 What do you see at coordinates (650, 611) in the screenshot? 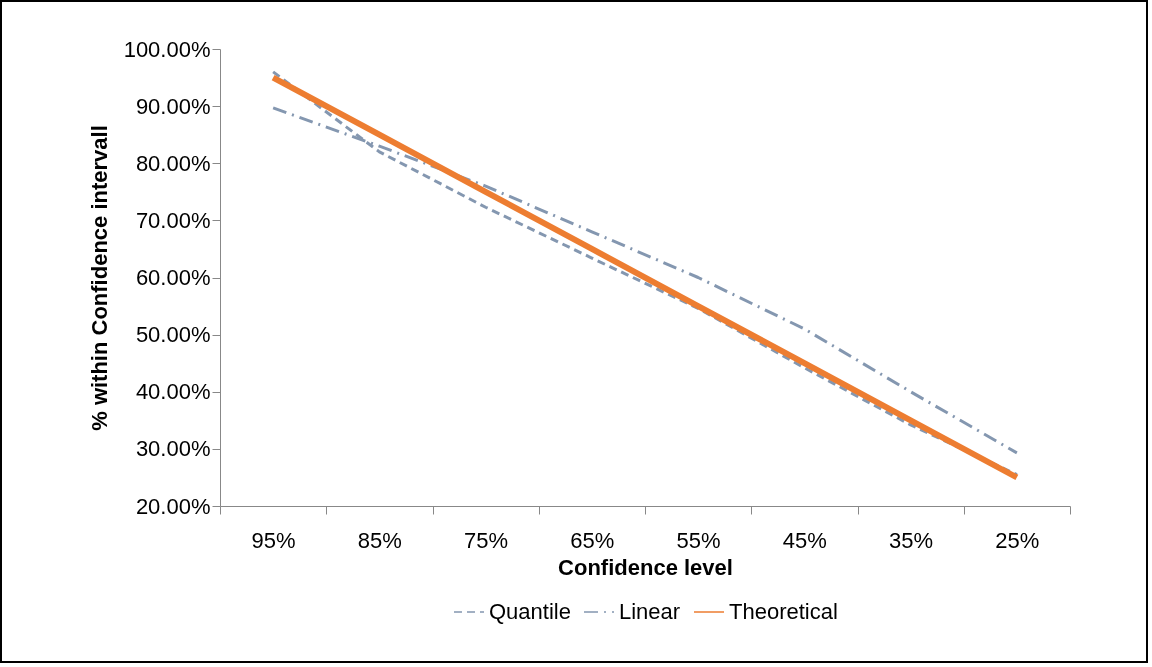
I see `legend-label: Linear` at bounding box center [650, 611].